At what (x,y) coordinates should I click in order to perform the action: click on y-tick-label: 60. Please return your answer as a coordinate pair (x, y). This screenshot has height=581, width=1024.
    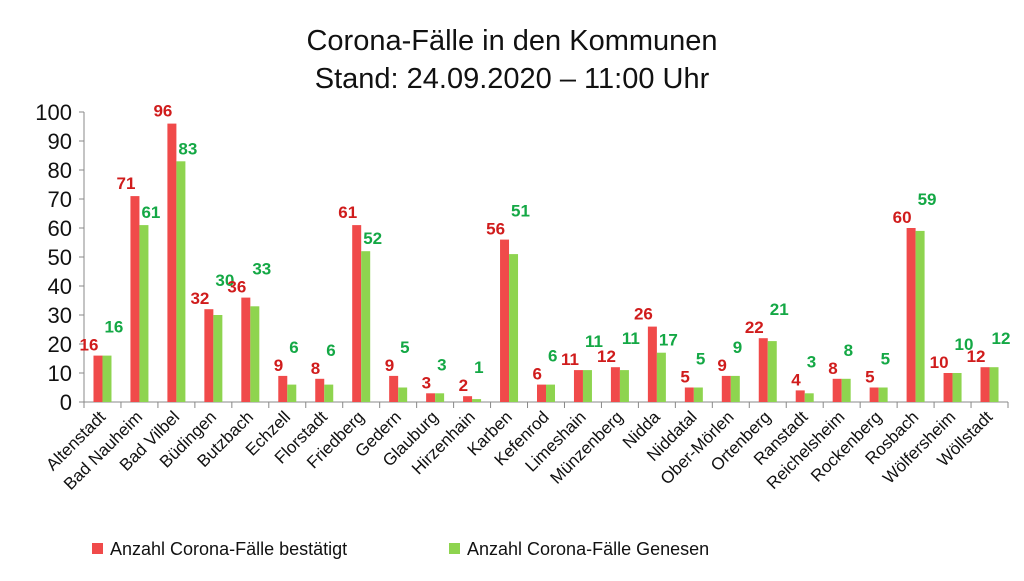
    Looking at the image, I should click on (60, 228).